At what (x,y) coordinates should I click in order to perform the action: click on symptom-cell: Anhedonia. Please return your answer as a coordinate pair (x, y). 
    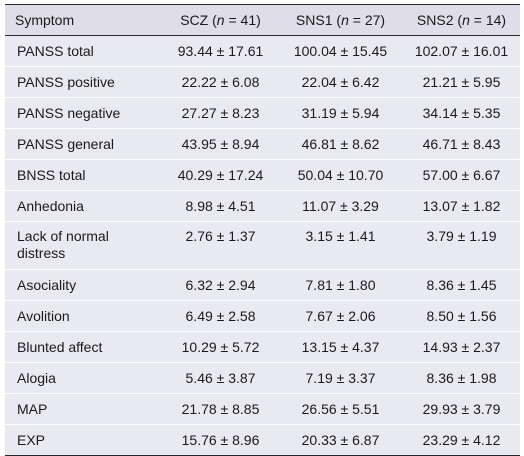
    Looking at the image, I should click on (84, 206).